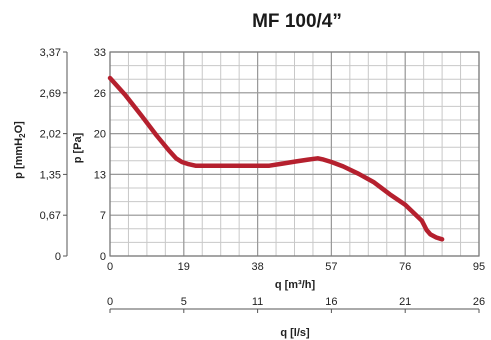  Describe the element at coordinates (110, 302) in the screenshot. I see `x-tick-ls: 0` at that location.